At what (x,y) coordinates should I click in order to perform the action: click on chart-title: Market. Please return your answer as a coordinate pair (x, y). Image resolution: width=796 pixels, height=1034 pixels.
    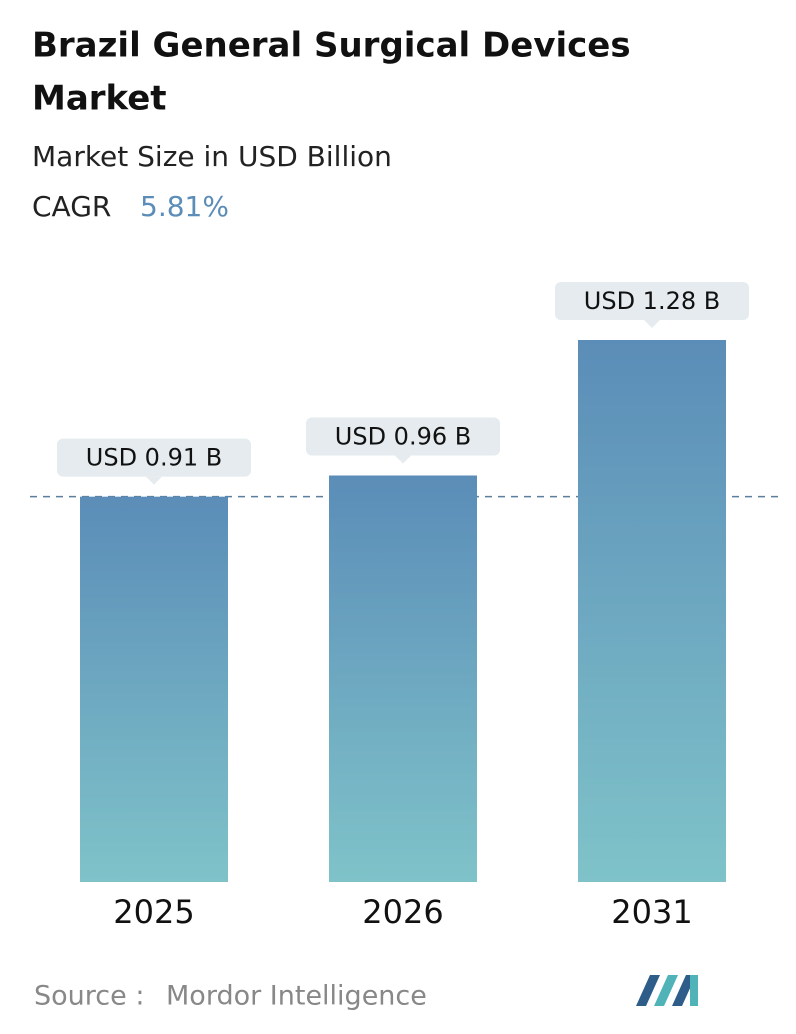
    Looking at the image, I should click on (99, 99).